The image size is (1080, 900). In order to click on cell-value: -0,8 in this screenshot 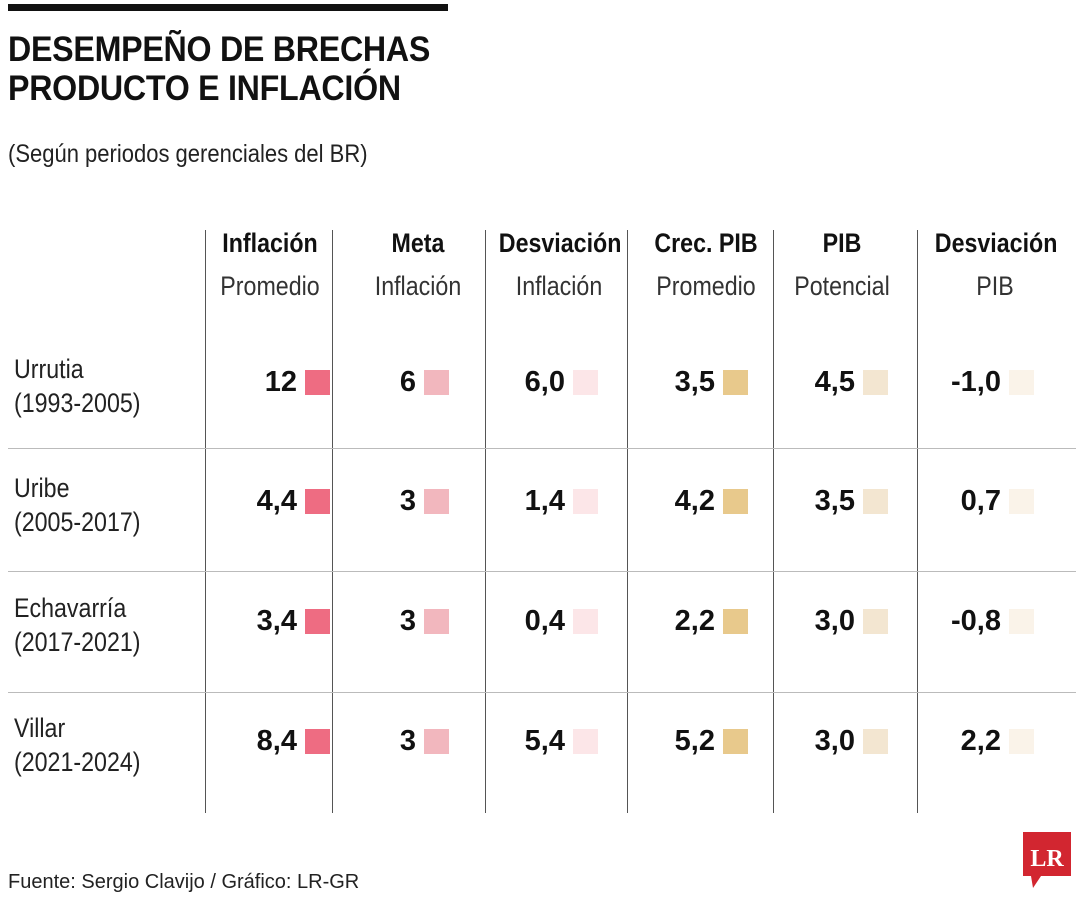, I will do `click(976, 620)`.